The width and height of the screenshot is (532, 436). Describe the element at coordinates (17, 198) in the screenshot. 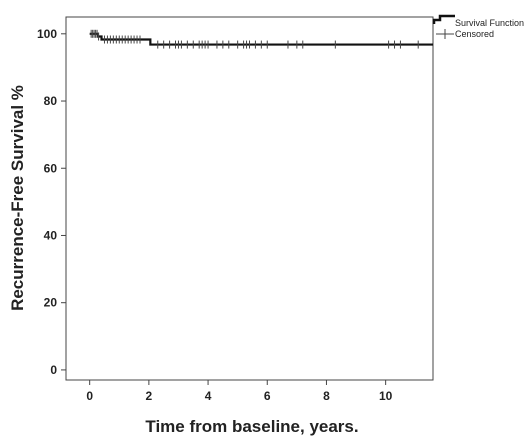

I see `y-axis-title: Recurrence-Free Survival %` at that location.